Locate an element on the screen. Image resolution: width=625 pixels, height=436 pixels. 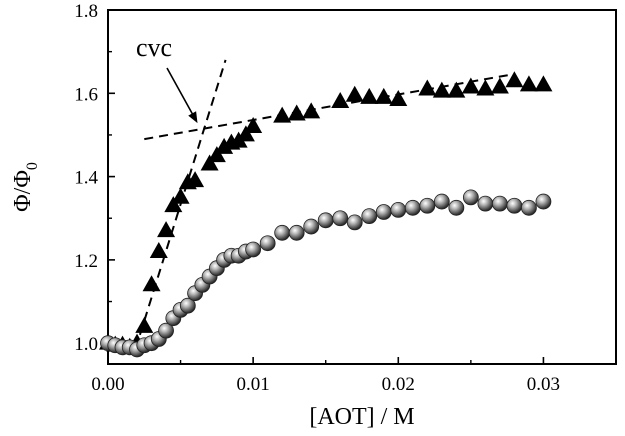
y-axis-title-main: Φ/Φ is located at coordinates (23, 191).